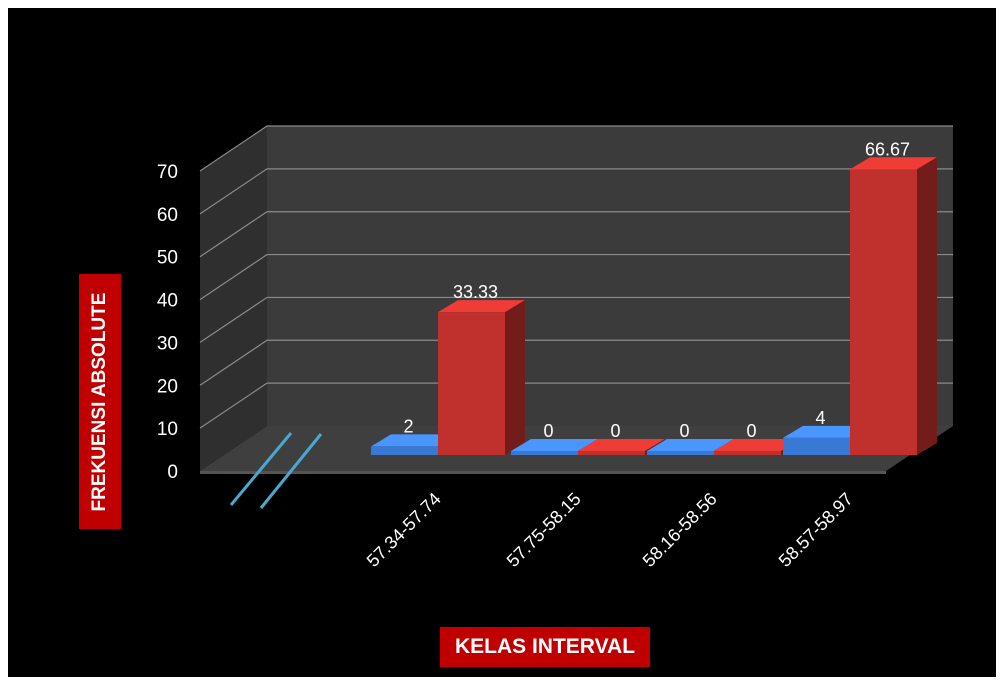 This screenshot has width=1004, height=685. Describe the element at coordinates (172, 472) in the screenshot. I see `y-tick-label: 0` at that location.